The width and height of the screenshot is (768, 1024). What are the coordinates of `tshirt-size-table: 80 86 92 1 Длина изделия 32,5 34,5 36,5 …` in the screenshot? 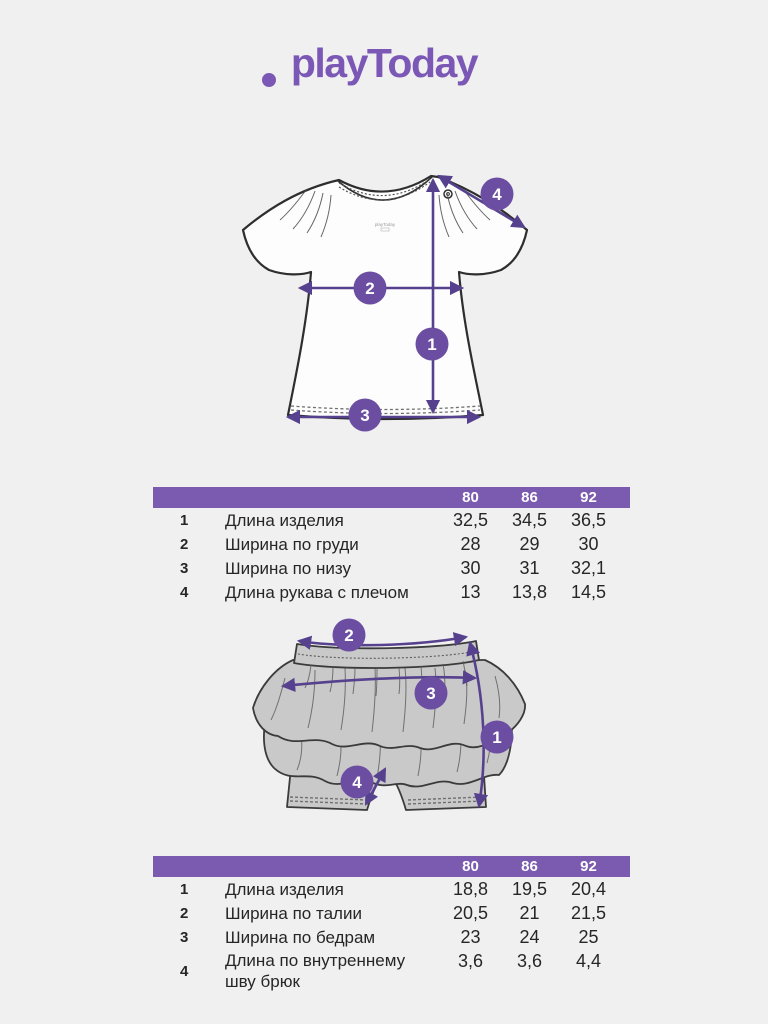 It's located at (391, 545).